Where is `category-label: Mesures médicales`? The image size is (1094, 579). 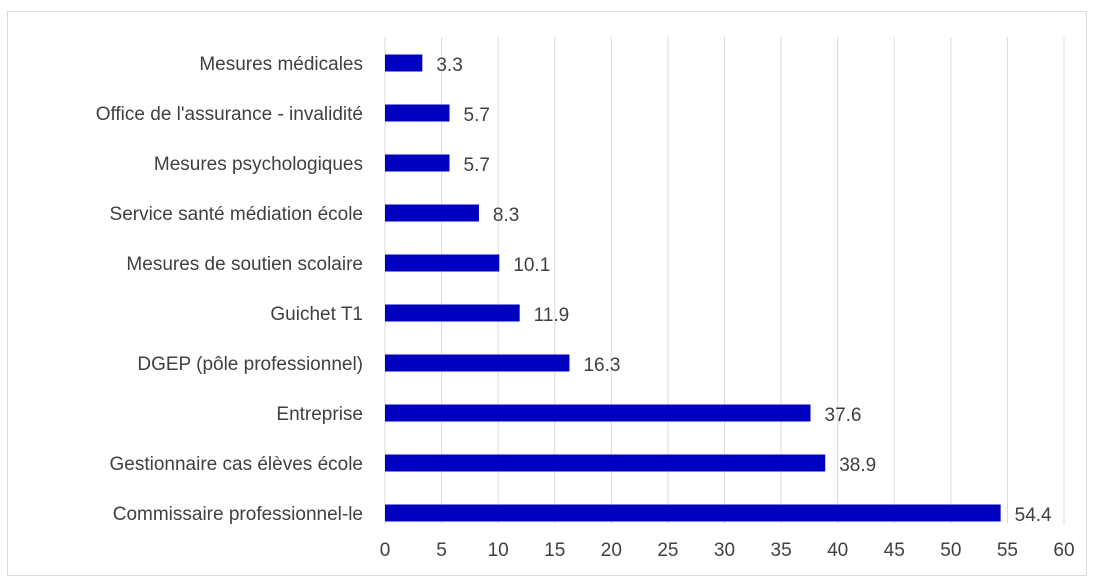
category-label: Mesures médicales is located at coordinates (281, 64).